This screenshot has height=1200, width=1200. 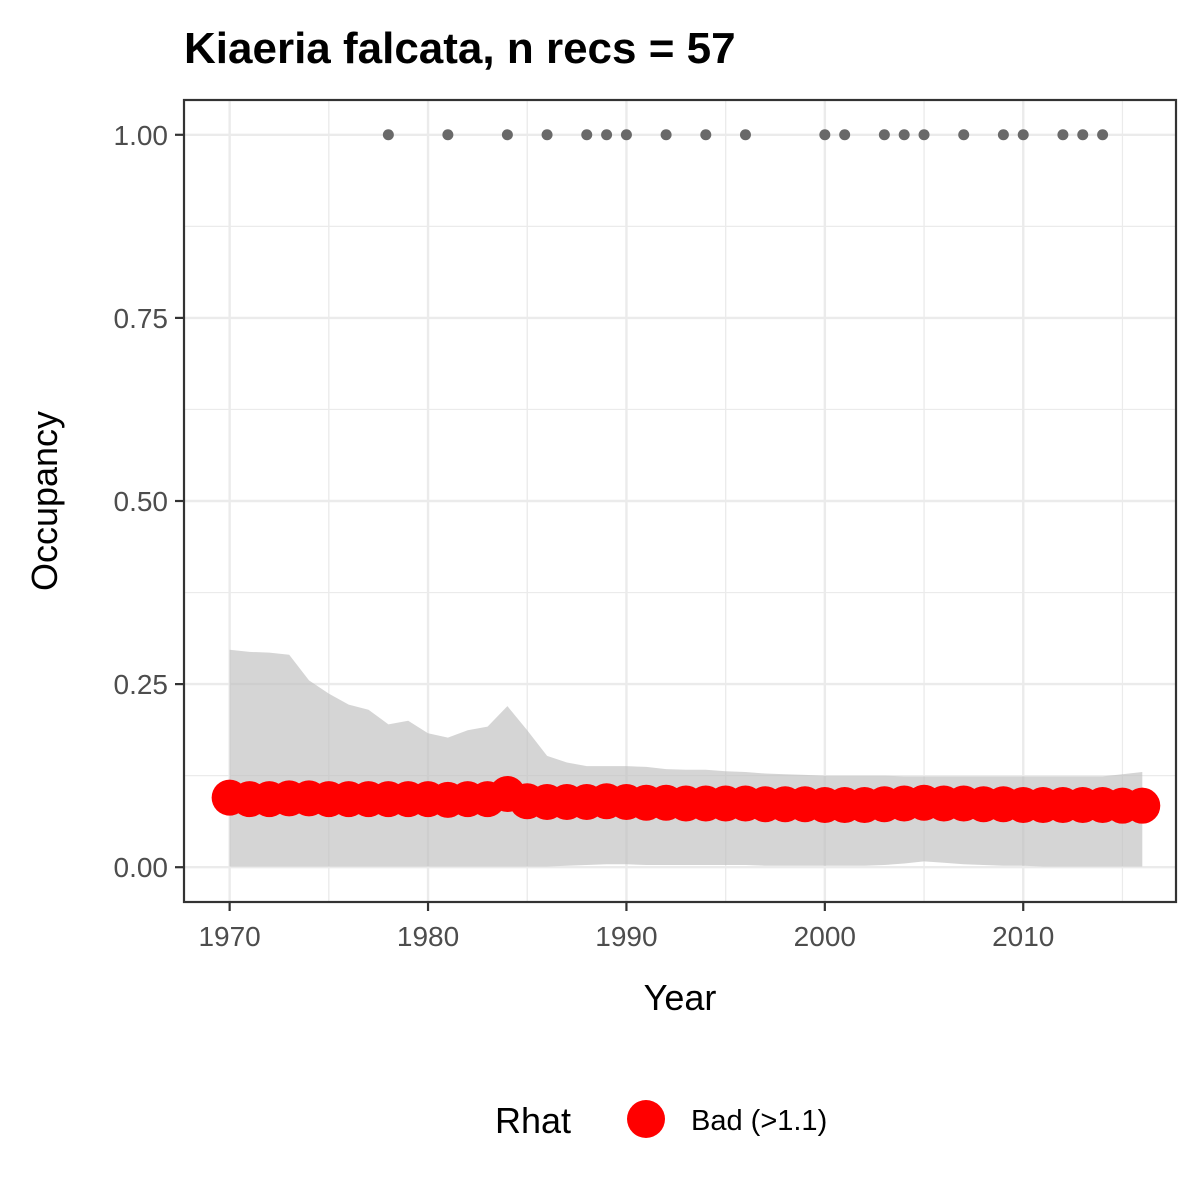 I want to click on y-axis-ticks: 0.00 0.25 0.50 0.75 1.00, so click(x=149, y=501).